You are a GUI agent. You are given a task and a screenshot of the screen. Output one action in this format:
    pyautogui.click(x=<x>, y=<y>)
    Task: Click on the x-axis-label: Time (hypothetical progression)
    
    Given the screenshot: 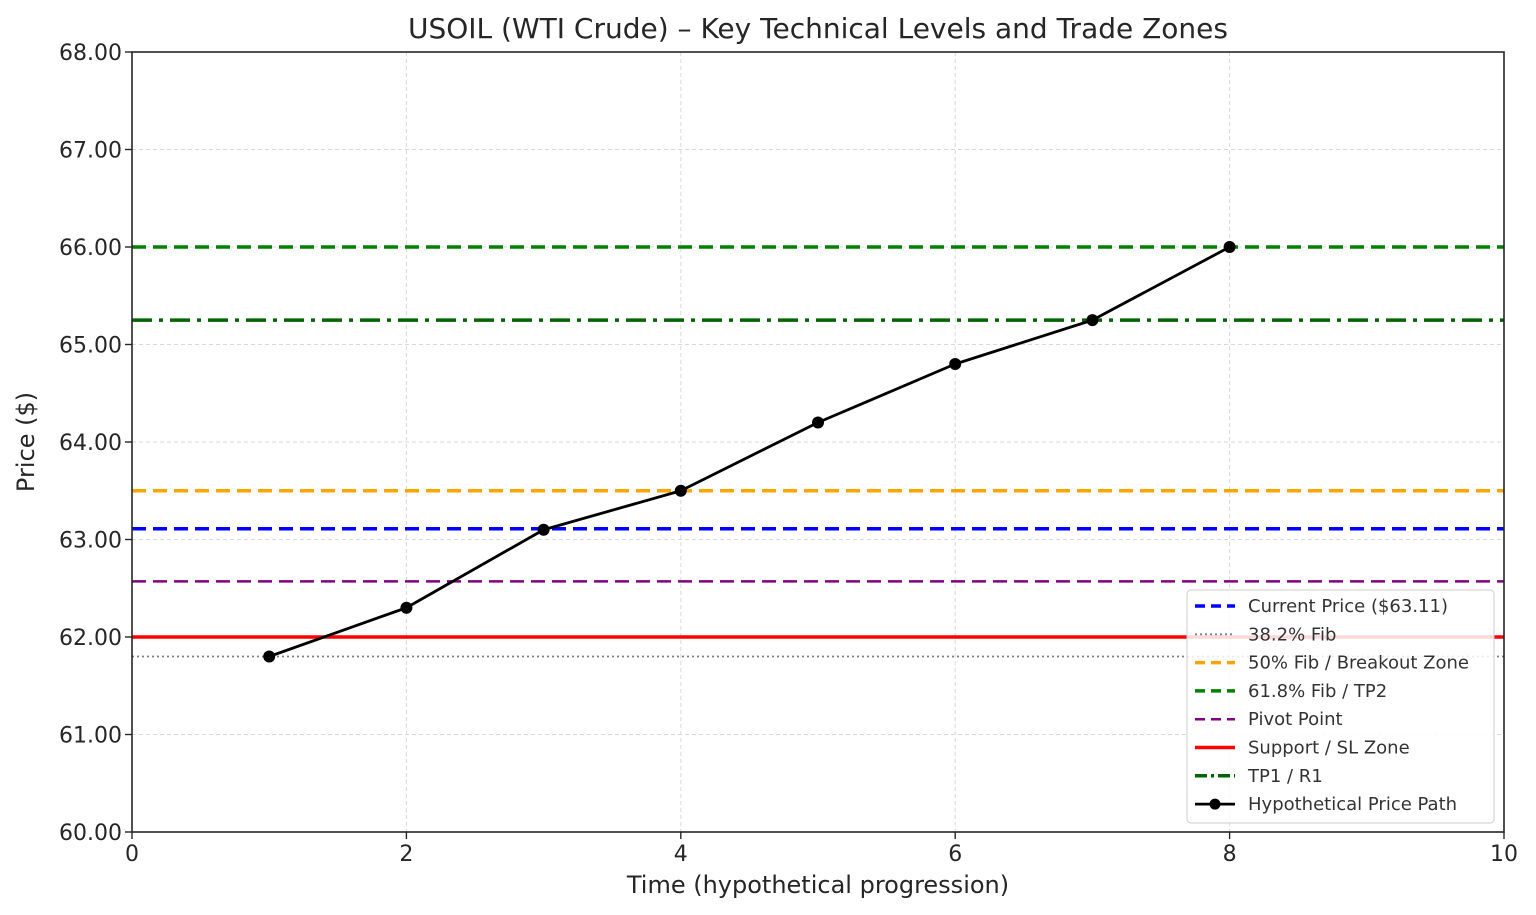 What is the action you would take?
    pyautogui.click(x=817, y=885)
    